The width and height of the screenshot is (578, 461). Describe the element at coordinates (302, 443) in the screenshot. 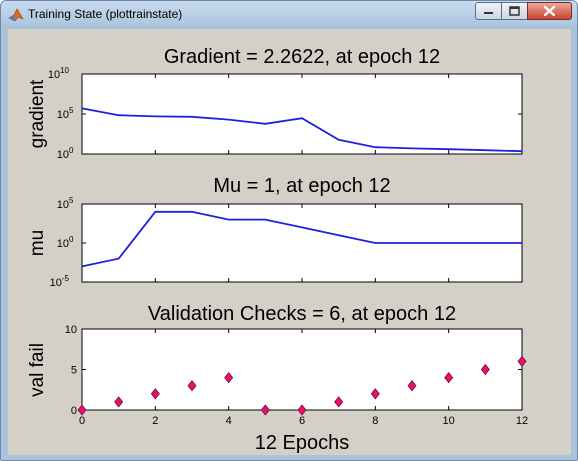

I see `x-axis-label: 12 Epochs` at that location.